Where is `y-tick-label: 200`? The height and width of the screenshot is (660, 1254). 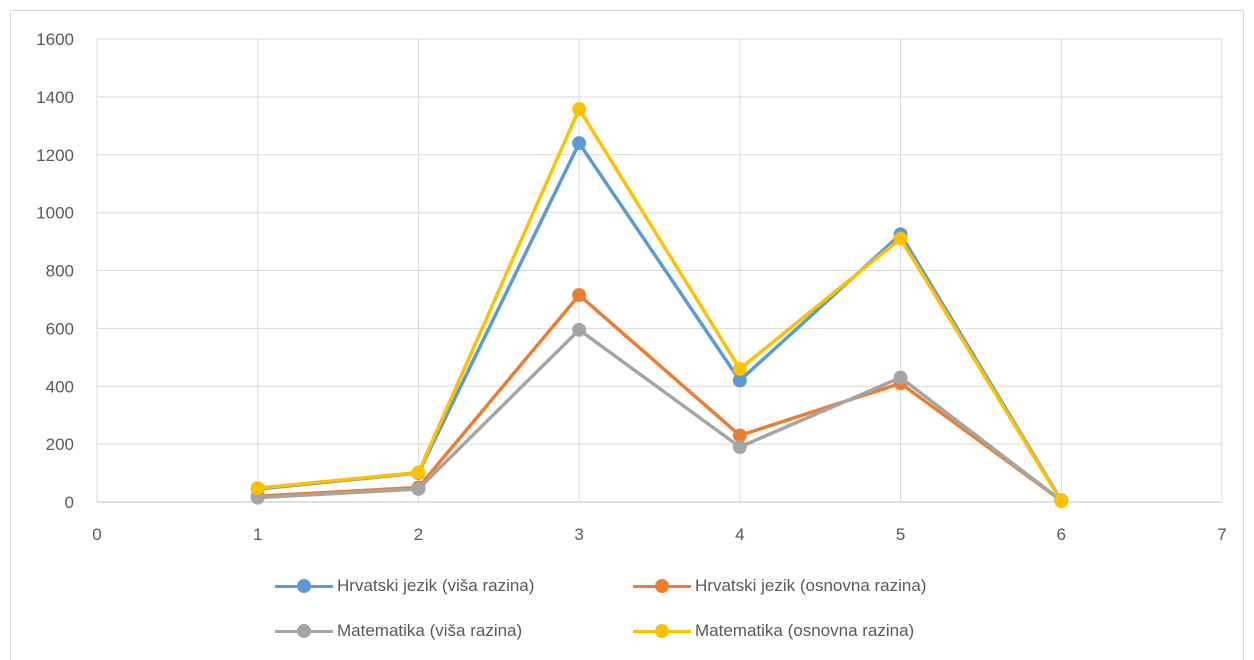
y-tick-label: 200 is located at coordinates (60, 444).